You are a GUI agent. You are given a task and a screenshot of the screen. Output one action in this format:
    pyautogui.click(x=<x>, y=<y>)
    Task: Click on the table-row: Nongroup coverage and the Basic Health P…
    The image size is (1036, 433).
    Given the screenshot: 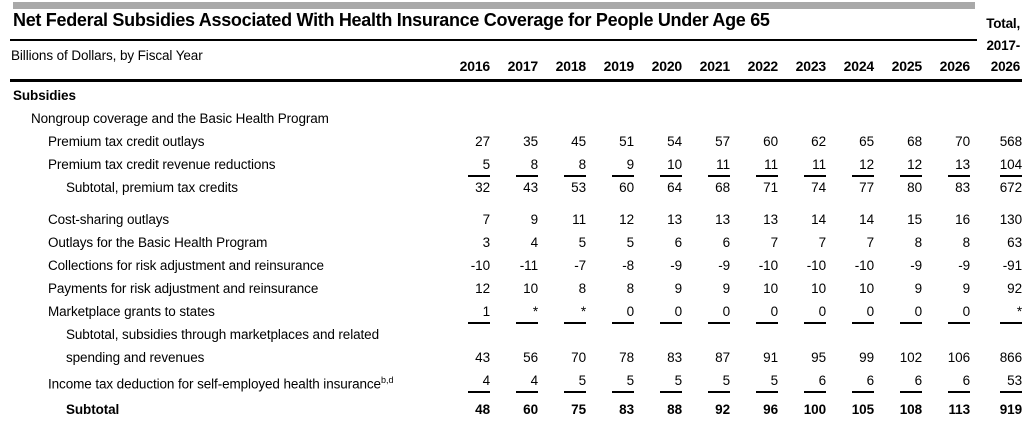 What is the action you would take?
    pyautogui.click(x=516, y=118)
    